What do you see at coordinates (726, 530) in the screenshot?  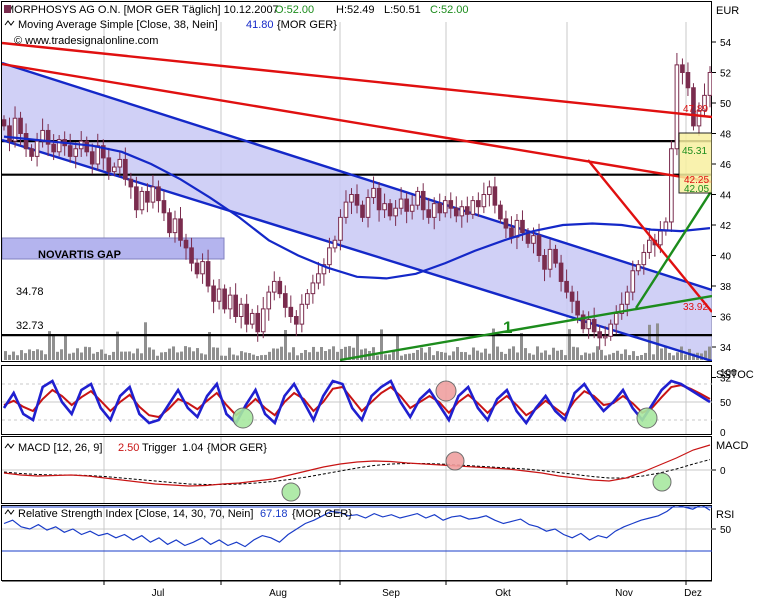 I see `rsi-tick-label: 50` at bounding box center [726, 530].